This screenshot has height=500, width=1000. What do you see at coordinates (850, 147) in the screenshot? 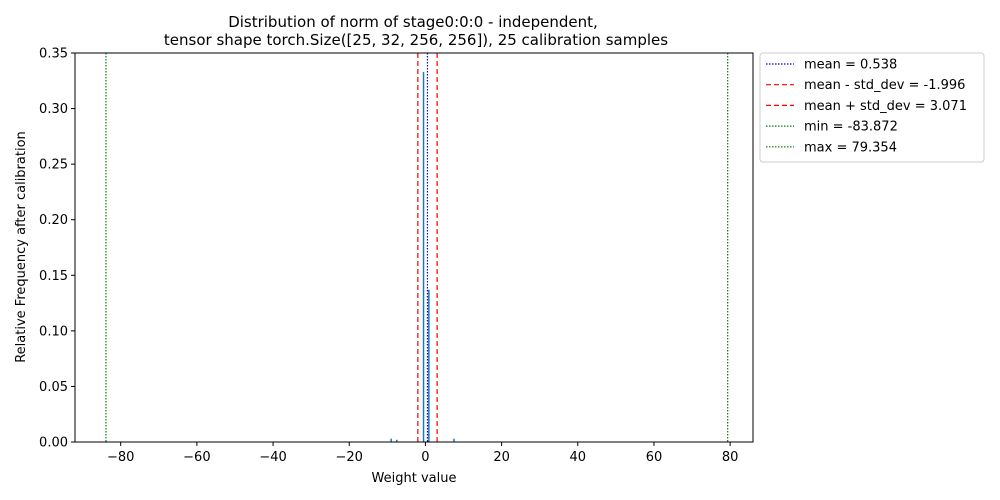
I see `legend-label-4: max = 79.354` at bounding box center [850, 147].